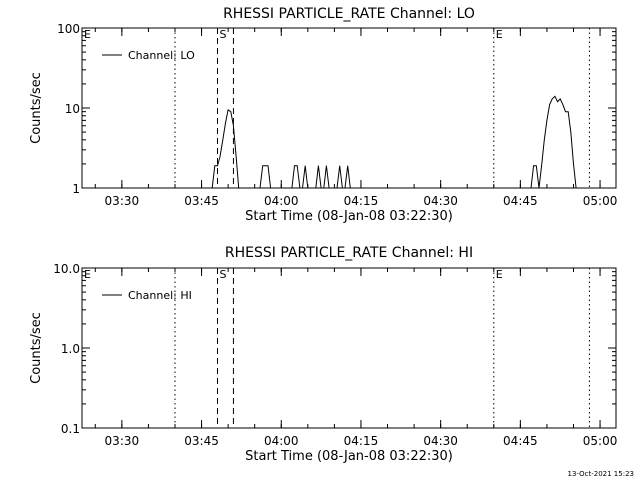 This screenshot has height=480, width=640. Describe the element at coordinates (349, 456) in the screenshot. I see `panel-2-x-axis-label: Start Time (08-Jan-08 03:22:30)` at that location.